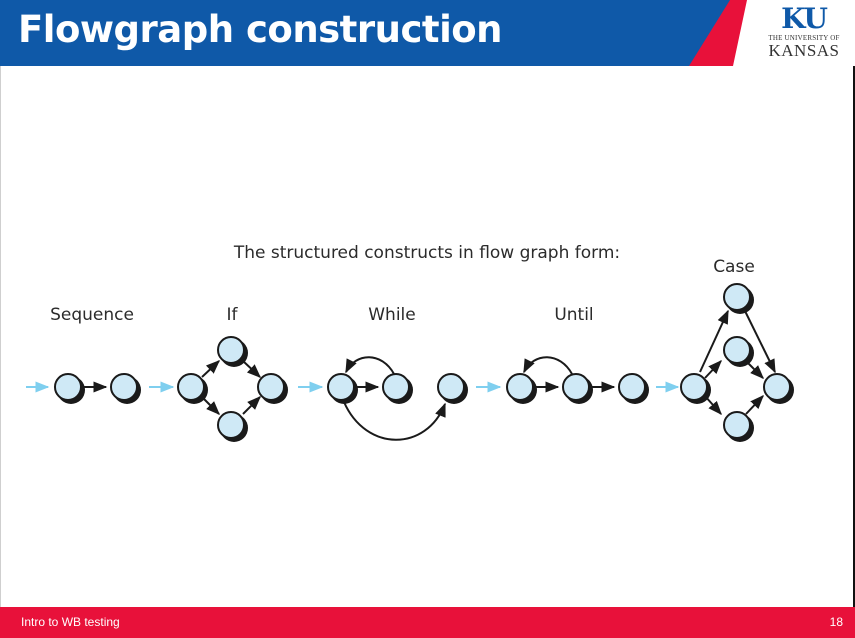 This screenshot has height=638, width=855. I want to click on header-red-stripe, so click(772, 33).